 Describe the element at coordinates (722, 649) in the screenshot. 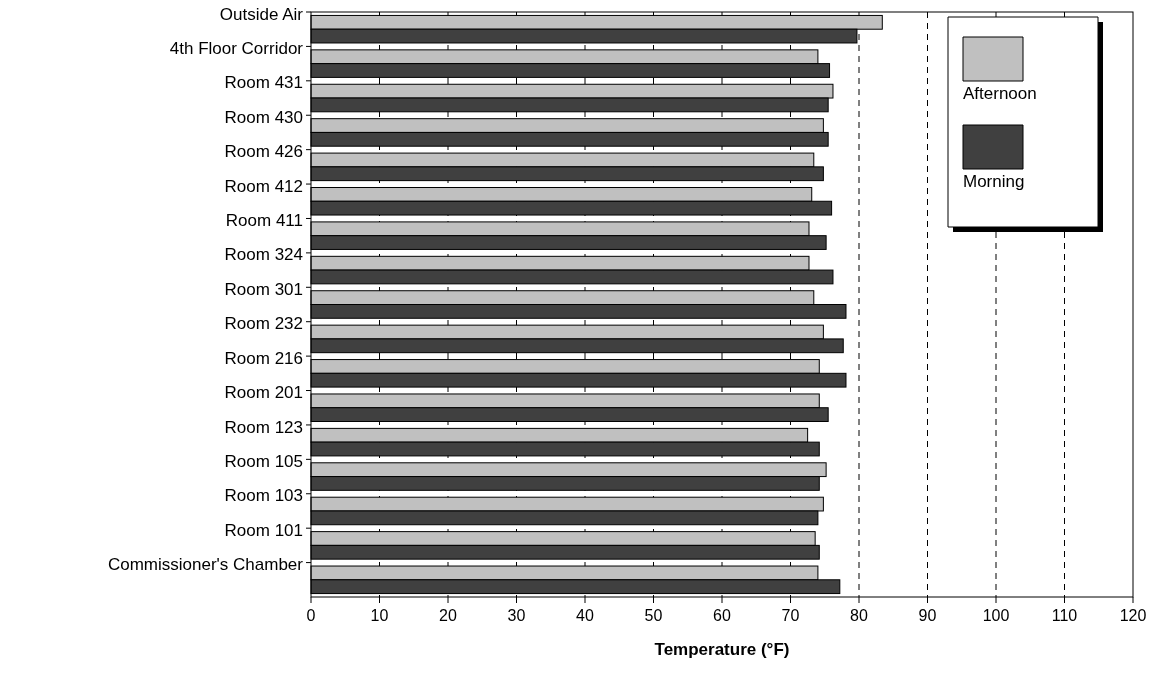

I see `x-axis-title: Temperature (°F)` at that location.